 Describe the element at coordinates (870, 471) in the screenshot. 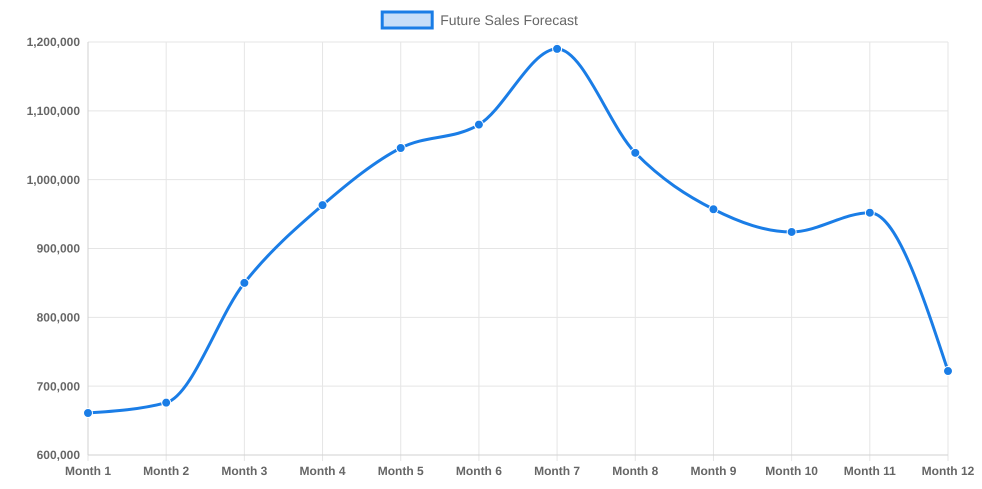

I see `x-tick-label: Month 11` at that location.